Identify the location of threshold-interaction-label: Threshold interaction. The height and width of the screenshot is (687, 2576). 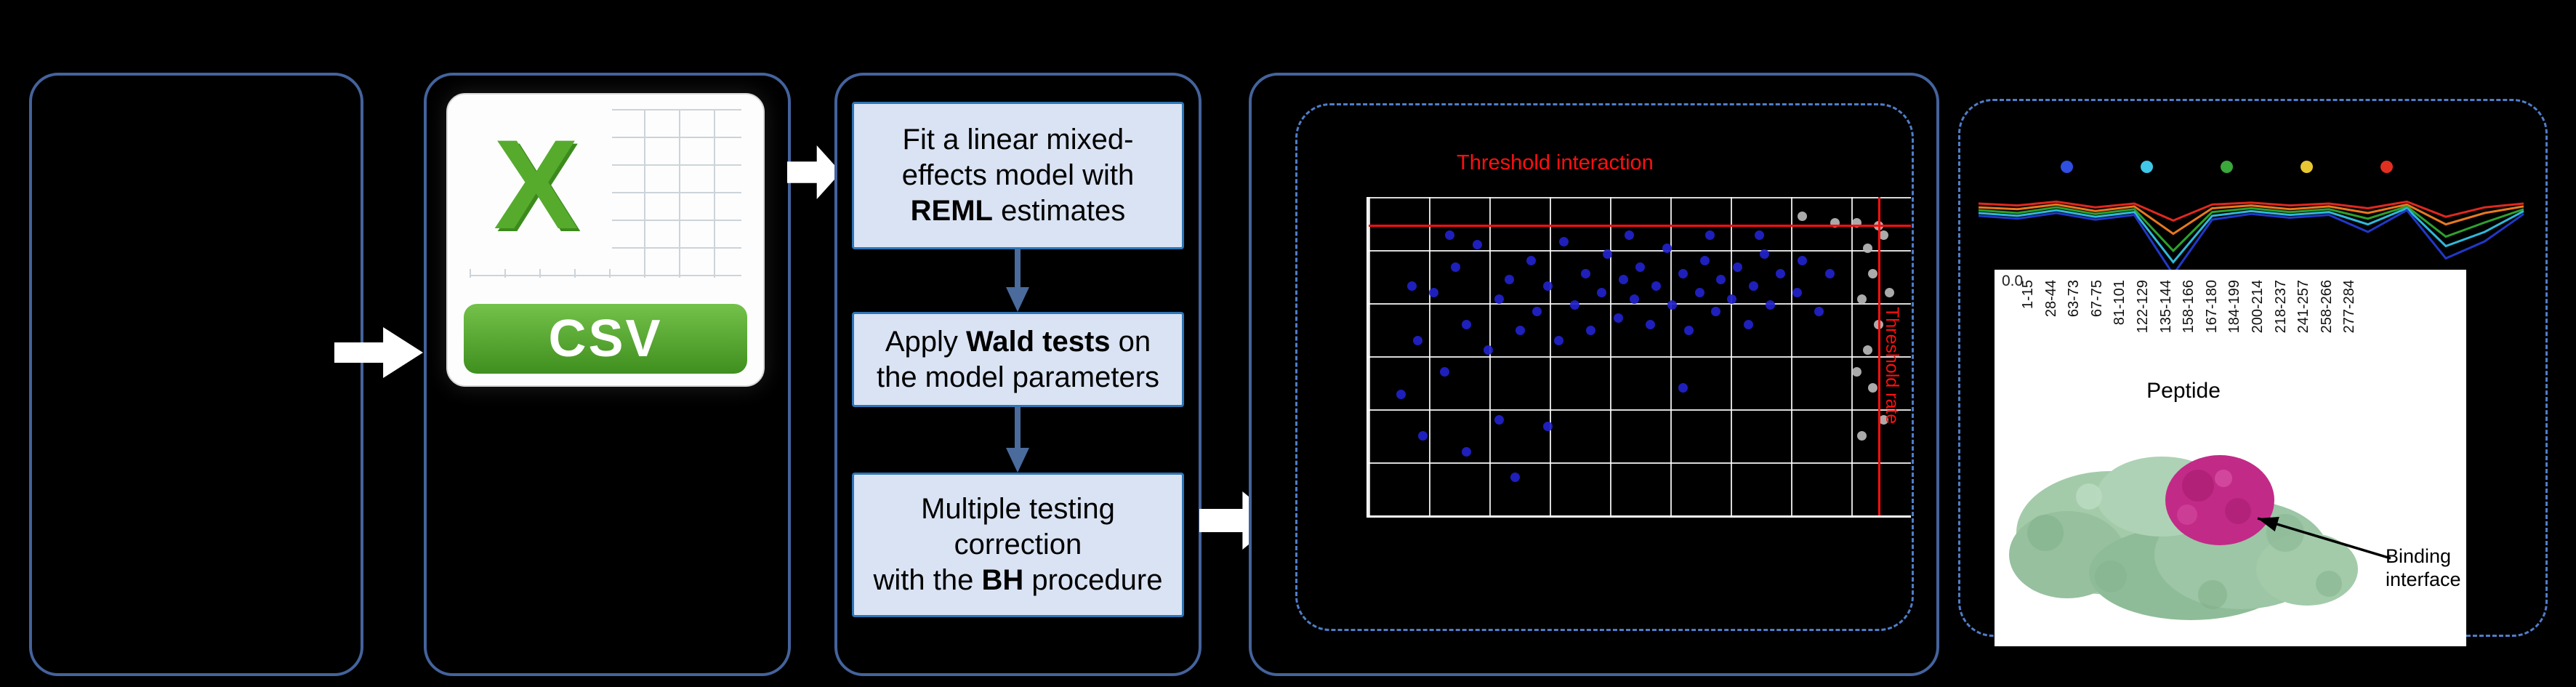
(1555, 162).